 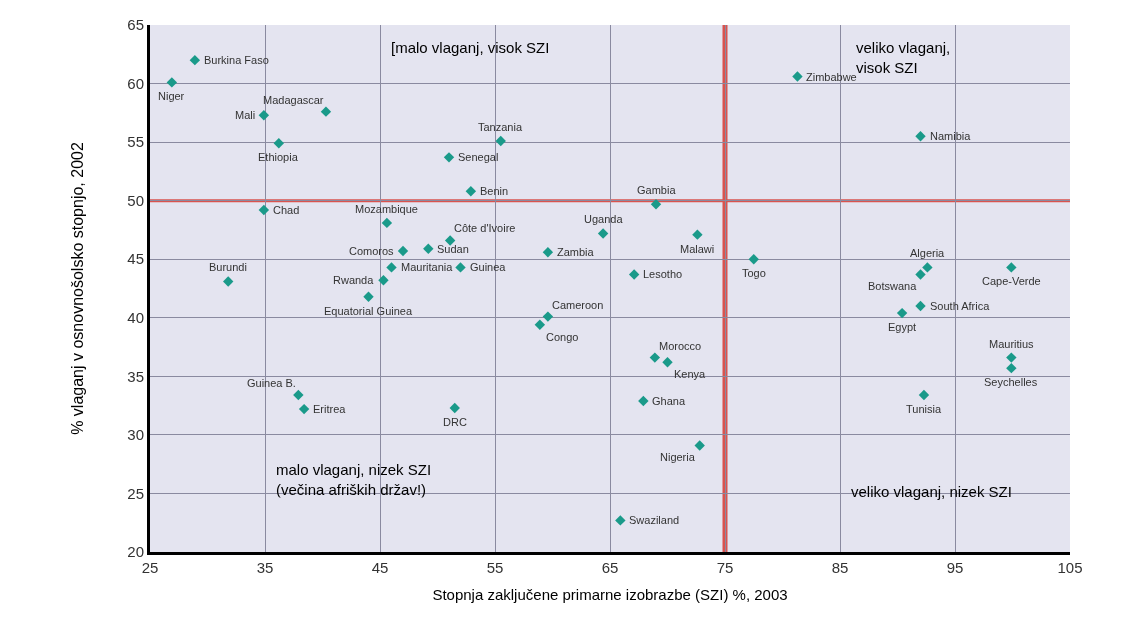 What do you see at coordinates (1012, 344) in the screenshot?
I see `annotation: Mauritius` at bounding box center [1012, 344].